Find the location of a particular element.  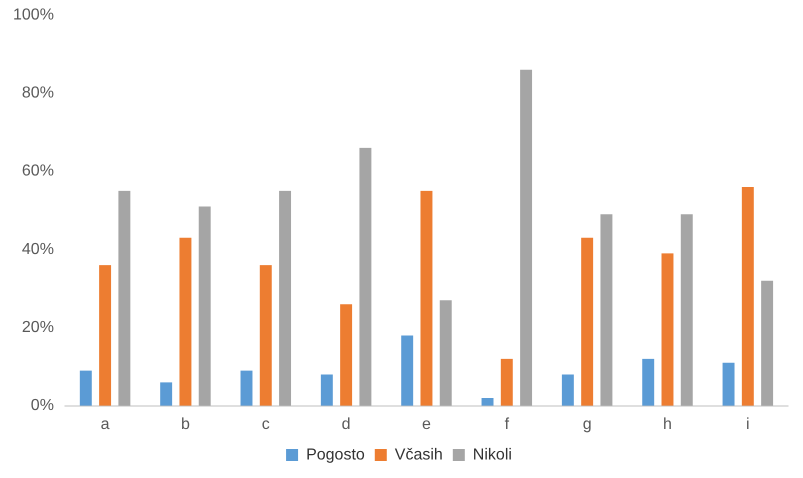

y-tick-label: 60% is located at coordinates (38, 171).